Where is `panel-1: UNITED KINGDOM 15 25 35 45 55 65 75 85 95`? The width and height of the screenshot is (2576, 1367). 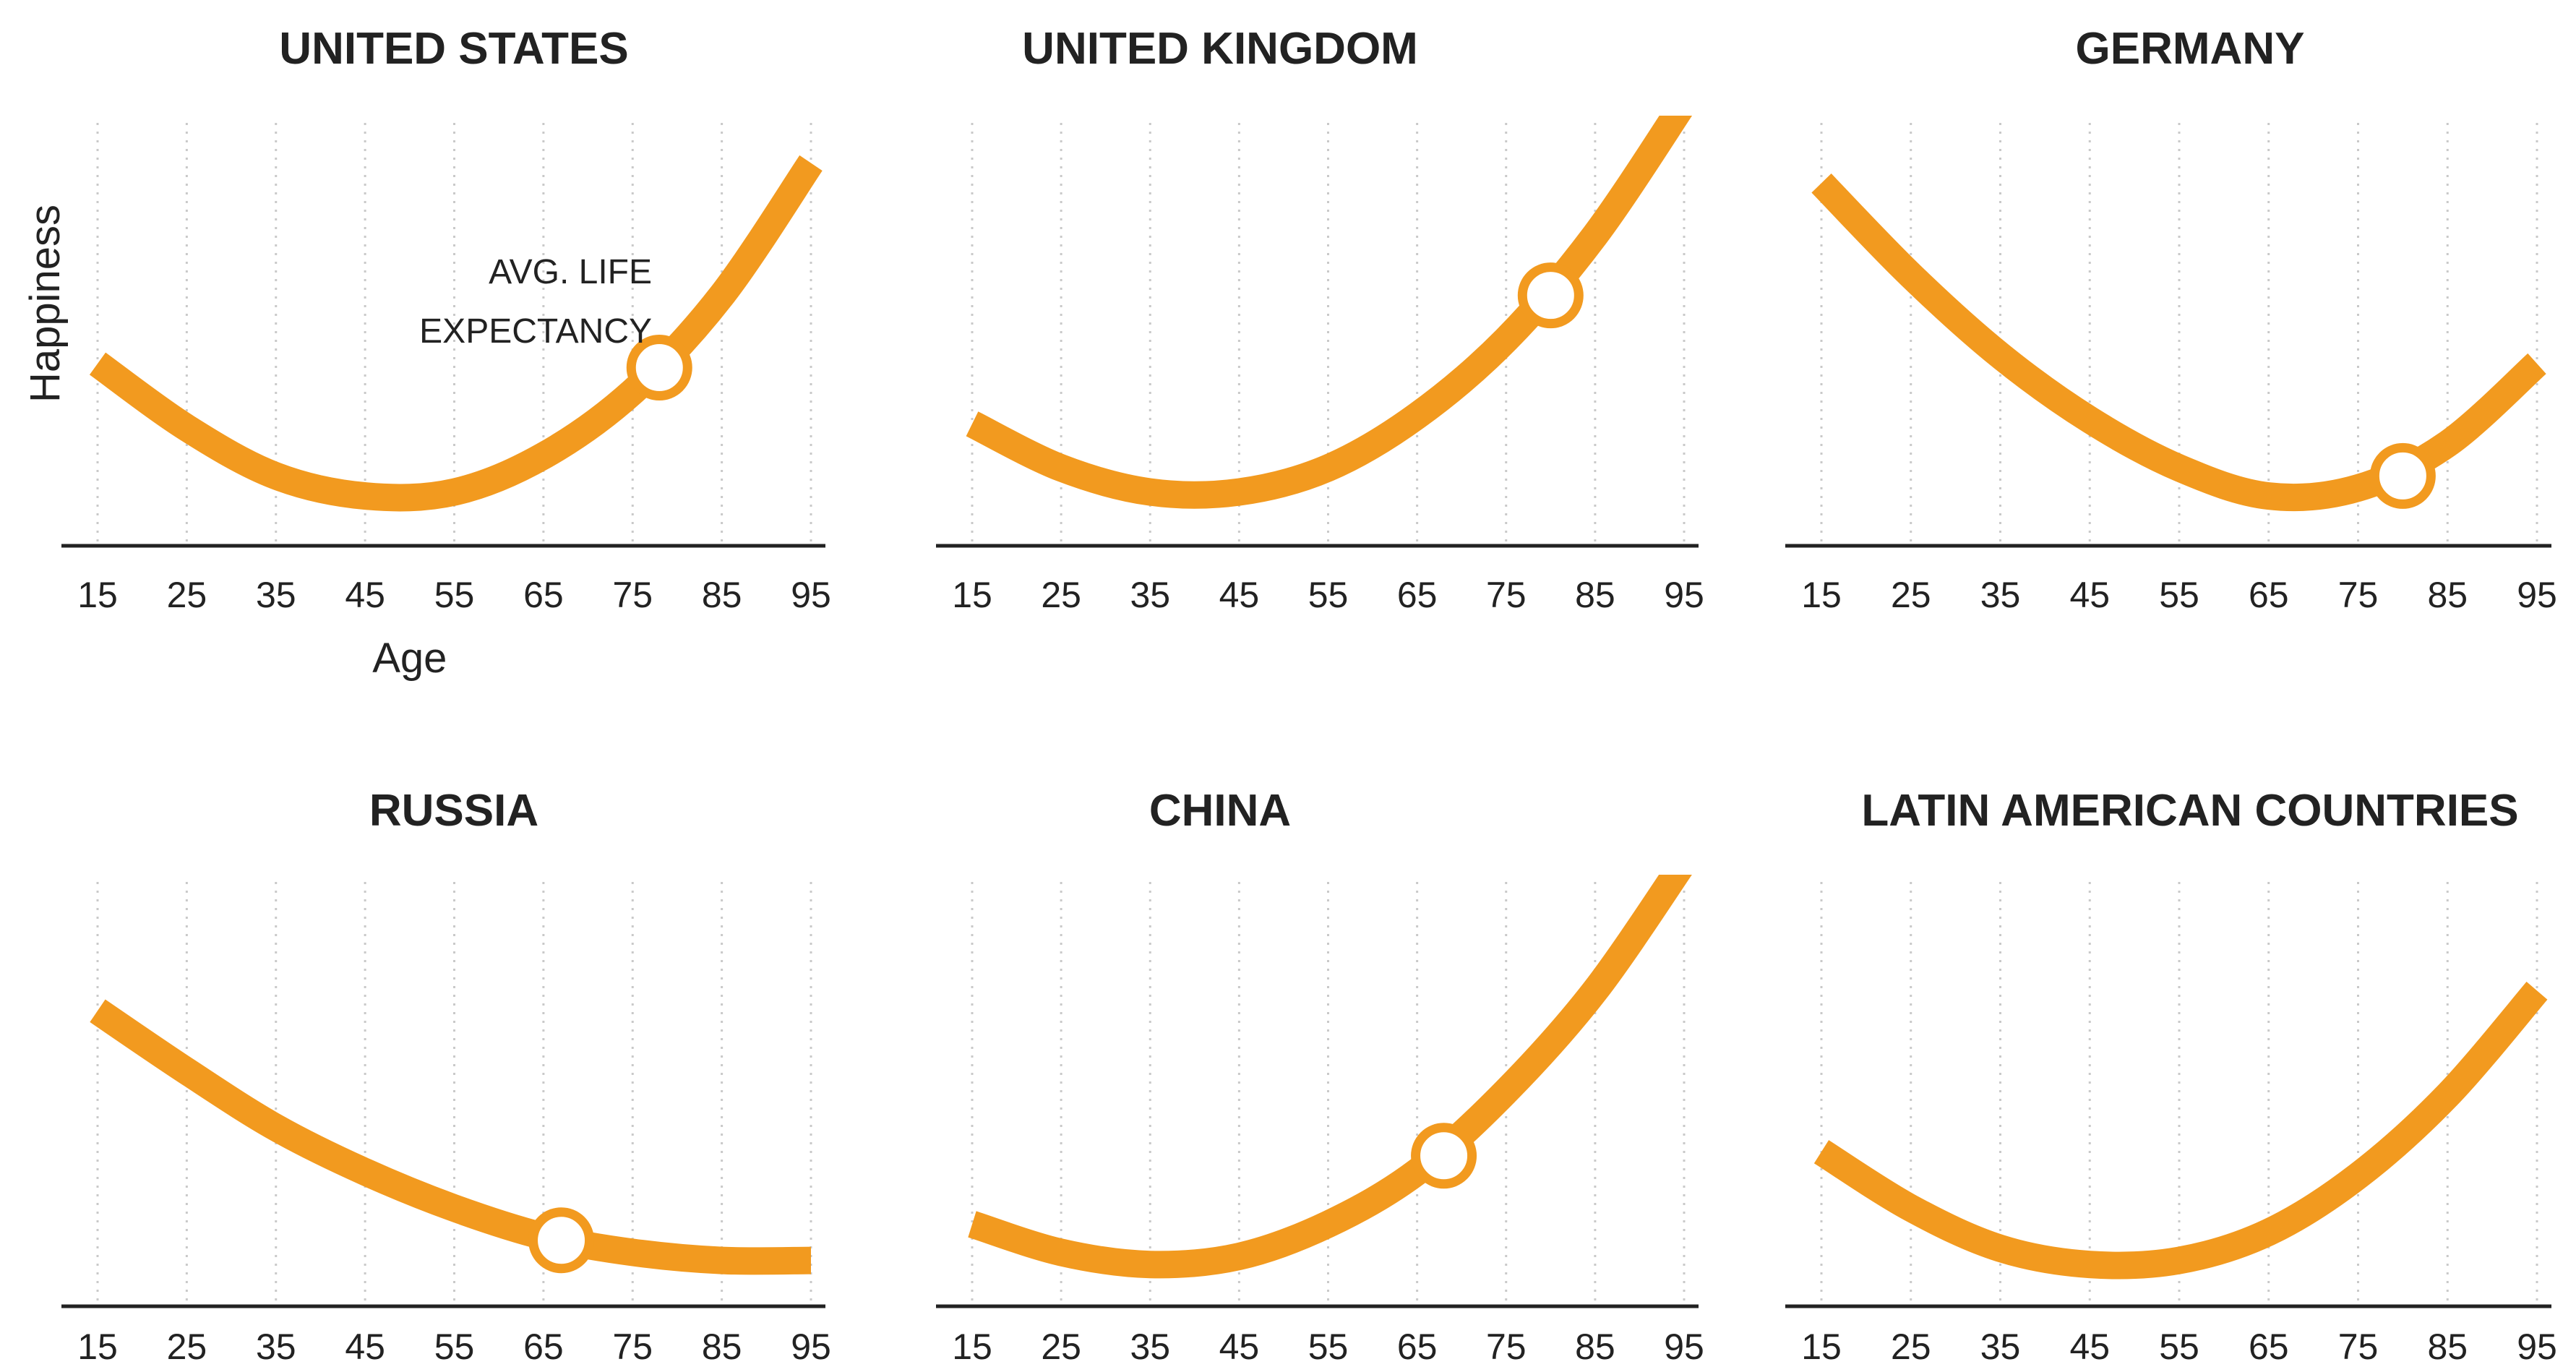 panel-1: UNITED KINGDOM 15 25 35 45 55 65 75 85 95 is located at coordinates (1320, 319).